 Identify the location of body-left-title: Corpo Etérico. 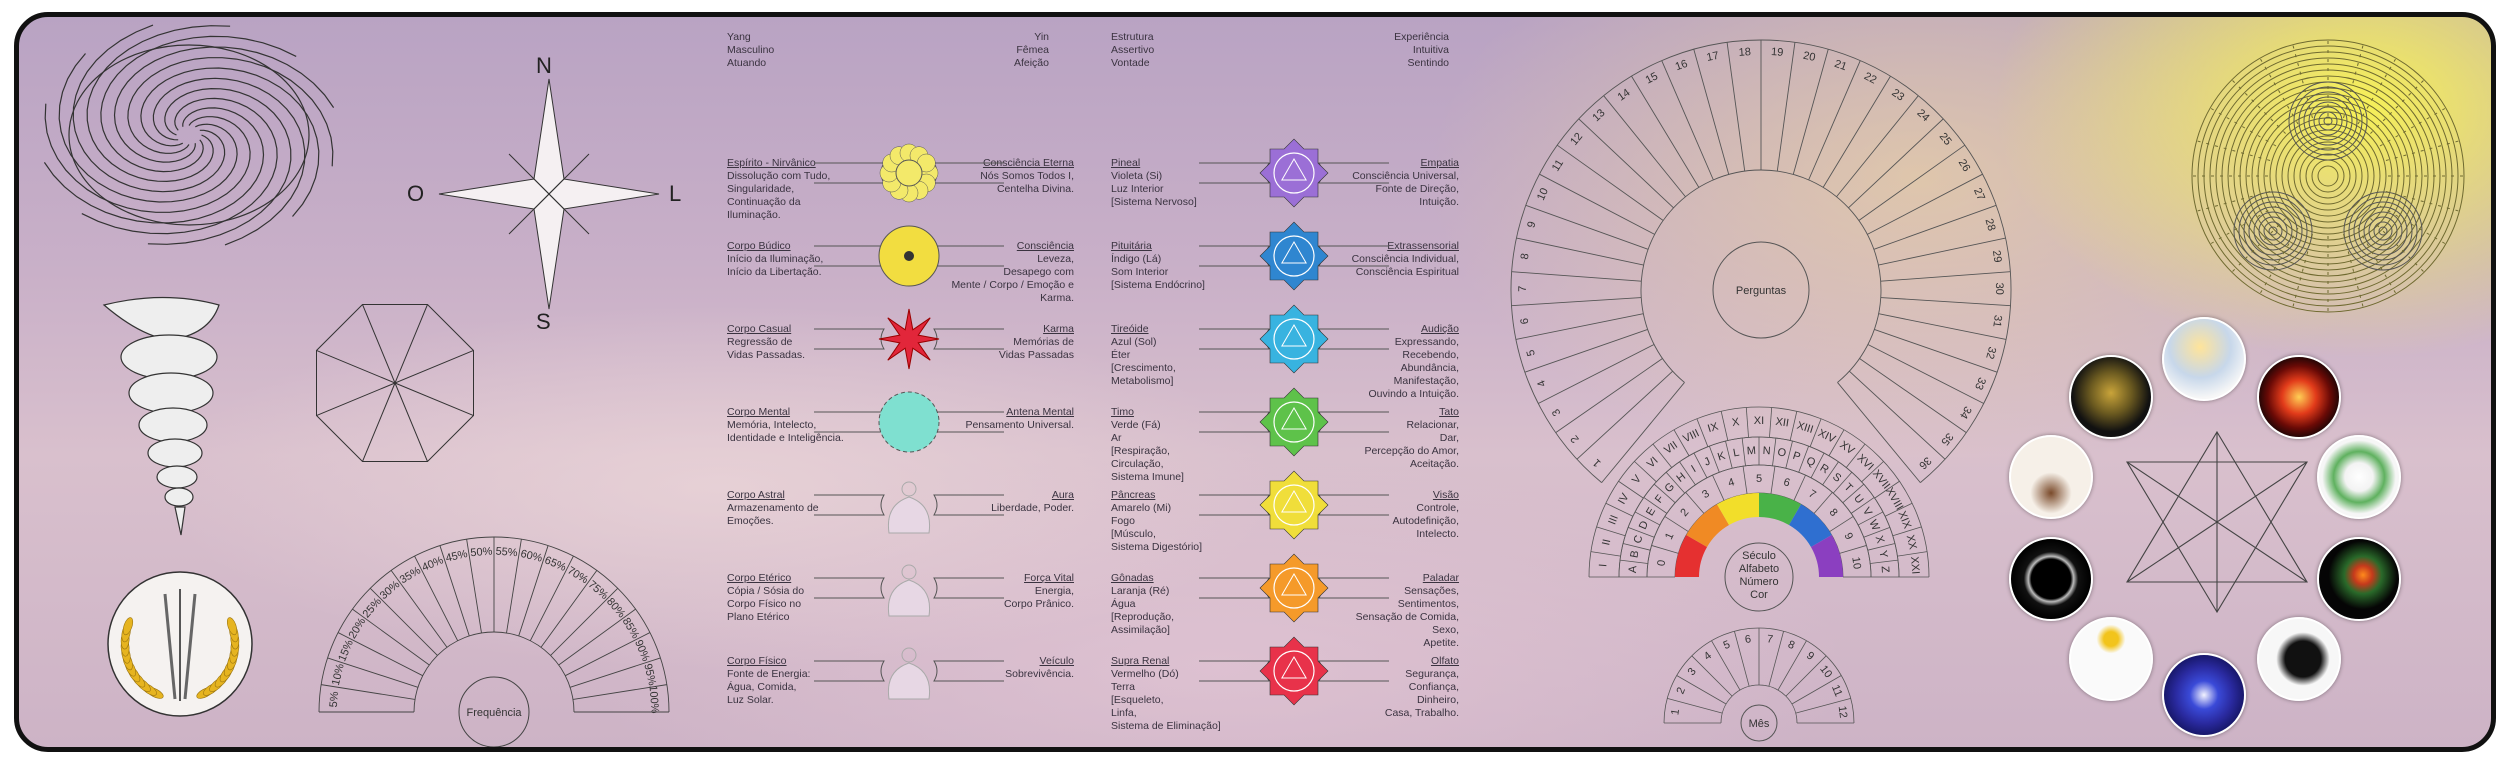
(759, 578).